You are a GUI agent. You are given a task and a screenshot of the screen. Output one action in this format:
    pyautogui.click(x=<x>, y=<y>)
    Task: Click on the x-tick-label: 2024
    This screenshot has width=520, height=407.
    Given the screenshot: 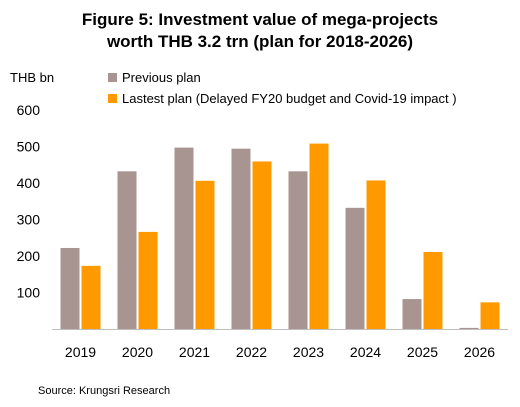 What is the action you would take?
    pyautogui.click(x=365, y=352)
    